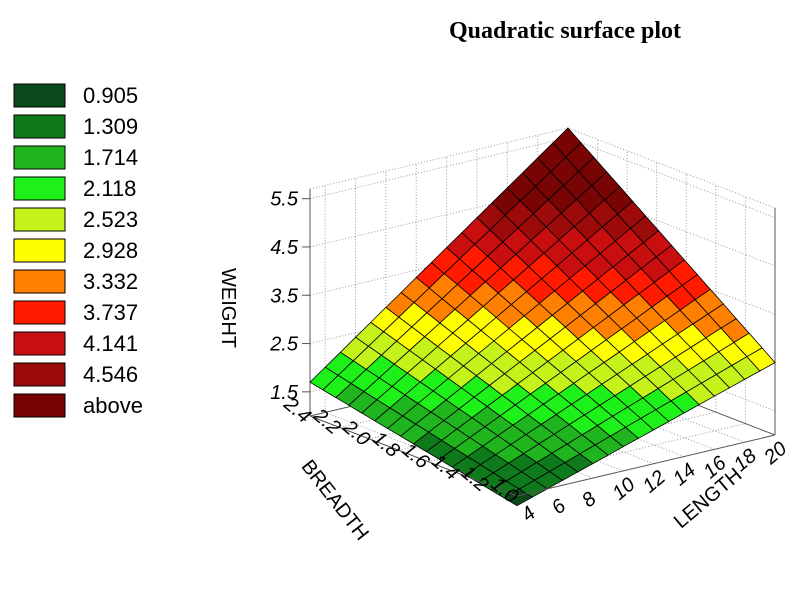 The image size is (812, 613). What do you see at coordinates (623, 489) in the screenshot?
I see `x-tick-label: 10` at bounding box center [623, 489].